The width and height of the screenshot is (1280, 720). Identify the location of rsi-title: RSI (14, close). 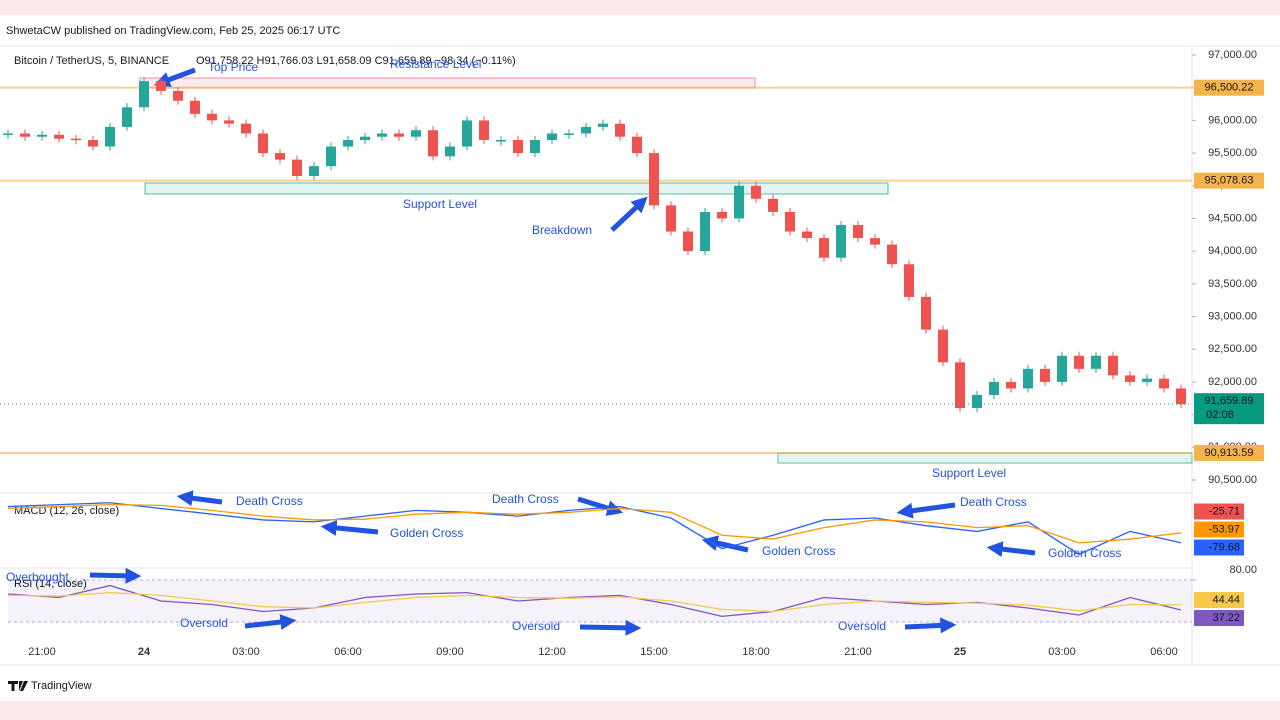
(50, 584).